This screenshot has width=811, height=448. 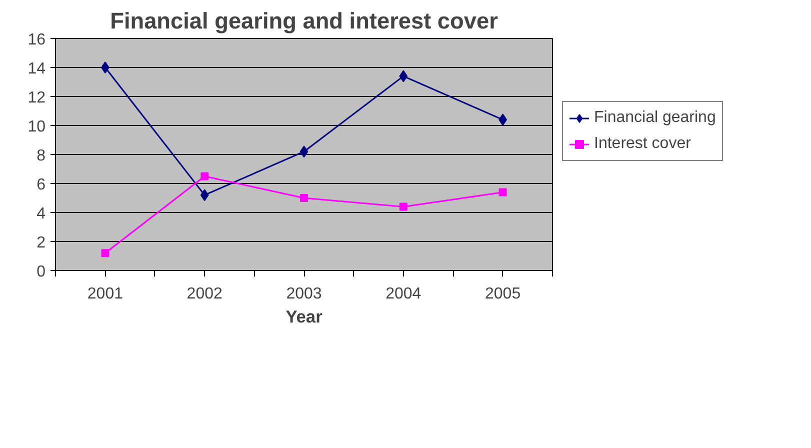 What do you see at coordinates (41, 156) in the screenshot?
I see `y-tick-label: 8` at bounding box center [41, 156].